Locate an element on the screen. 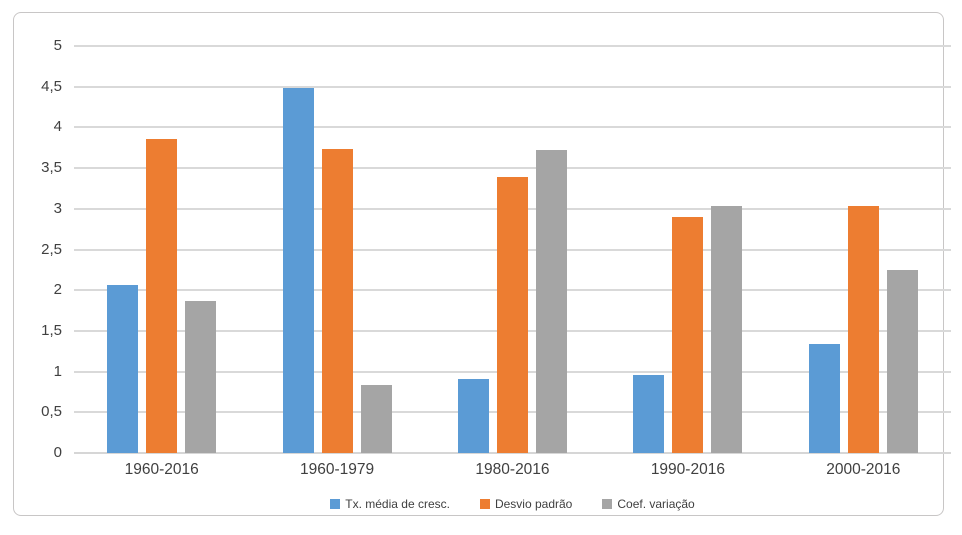 Image resolution: width=962 pixels, height=535 pixels. bar-Coef. variação-1960-1979 is located at coordinates (376, 418).